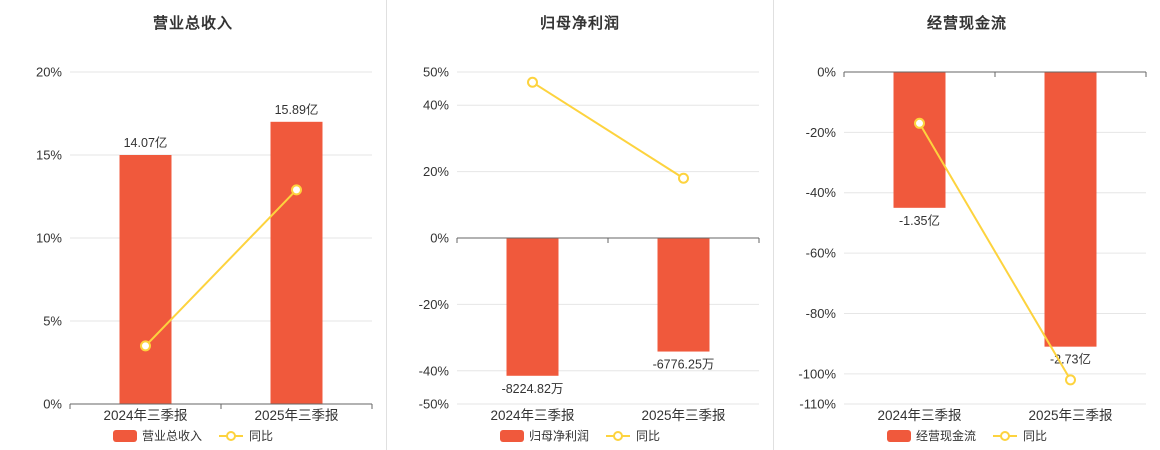 This screenshot has width=1160, height=450. What do you see at coordinates (821, 253) in the screenshot?
I see `svg-text: -60%` at bounding box center [821, 253].